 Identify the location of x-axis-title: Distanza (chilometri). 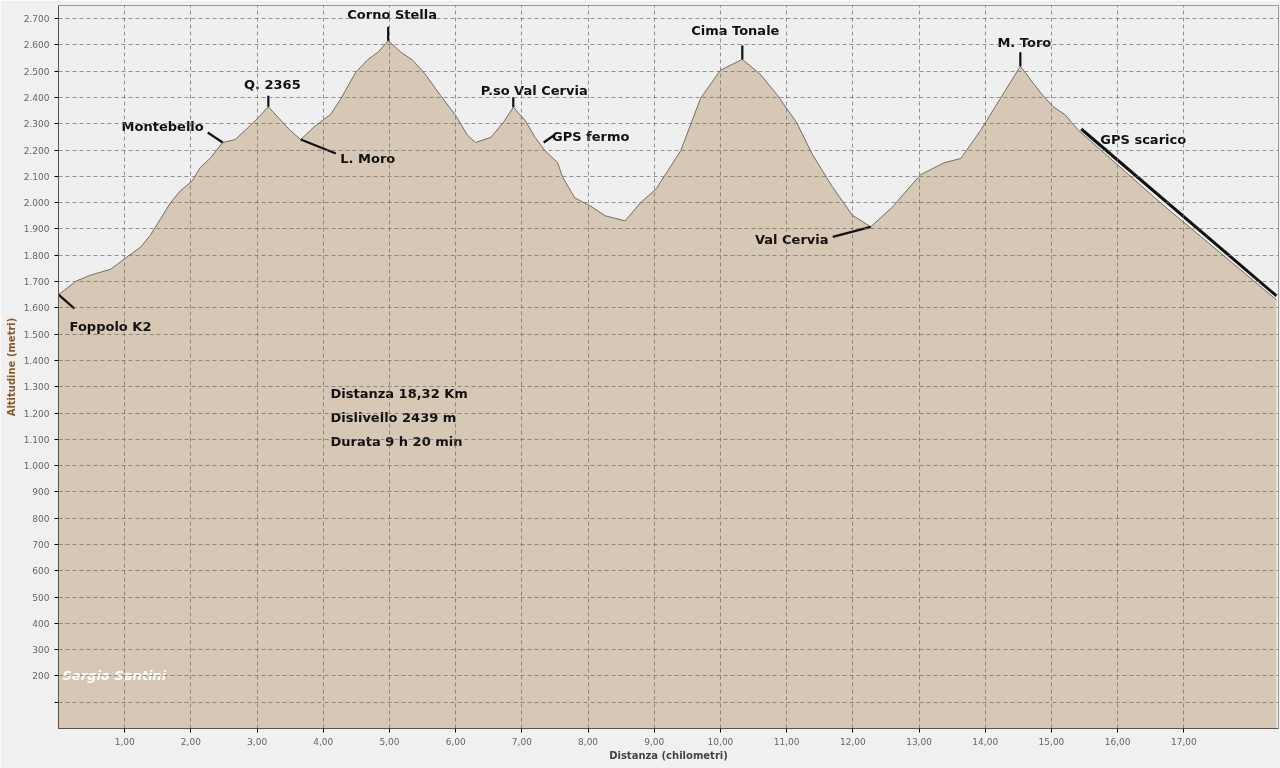
(668, 755).